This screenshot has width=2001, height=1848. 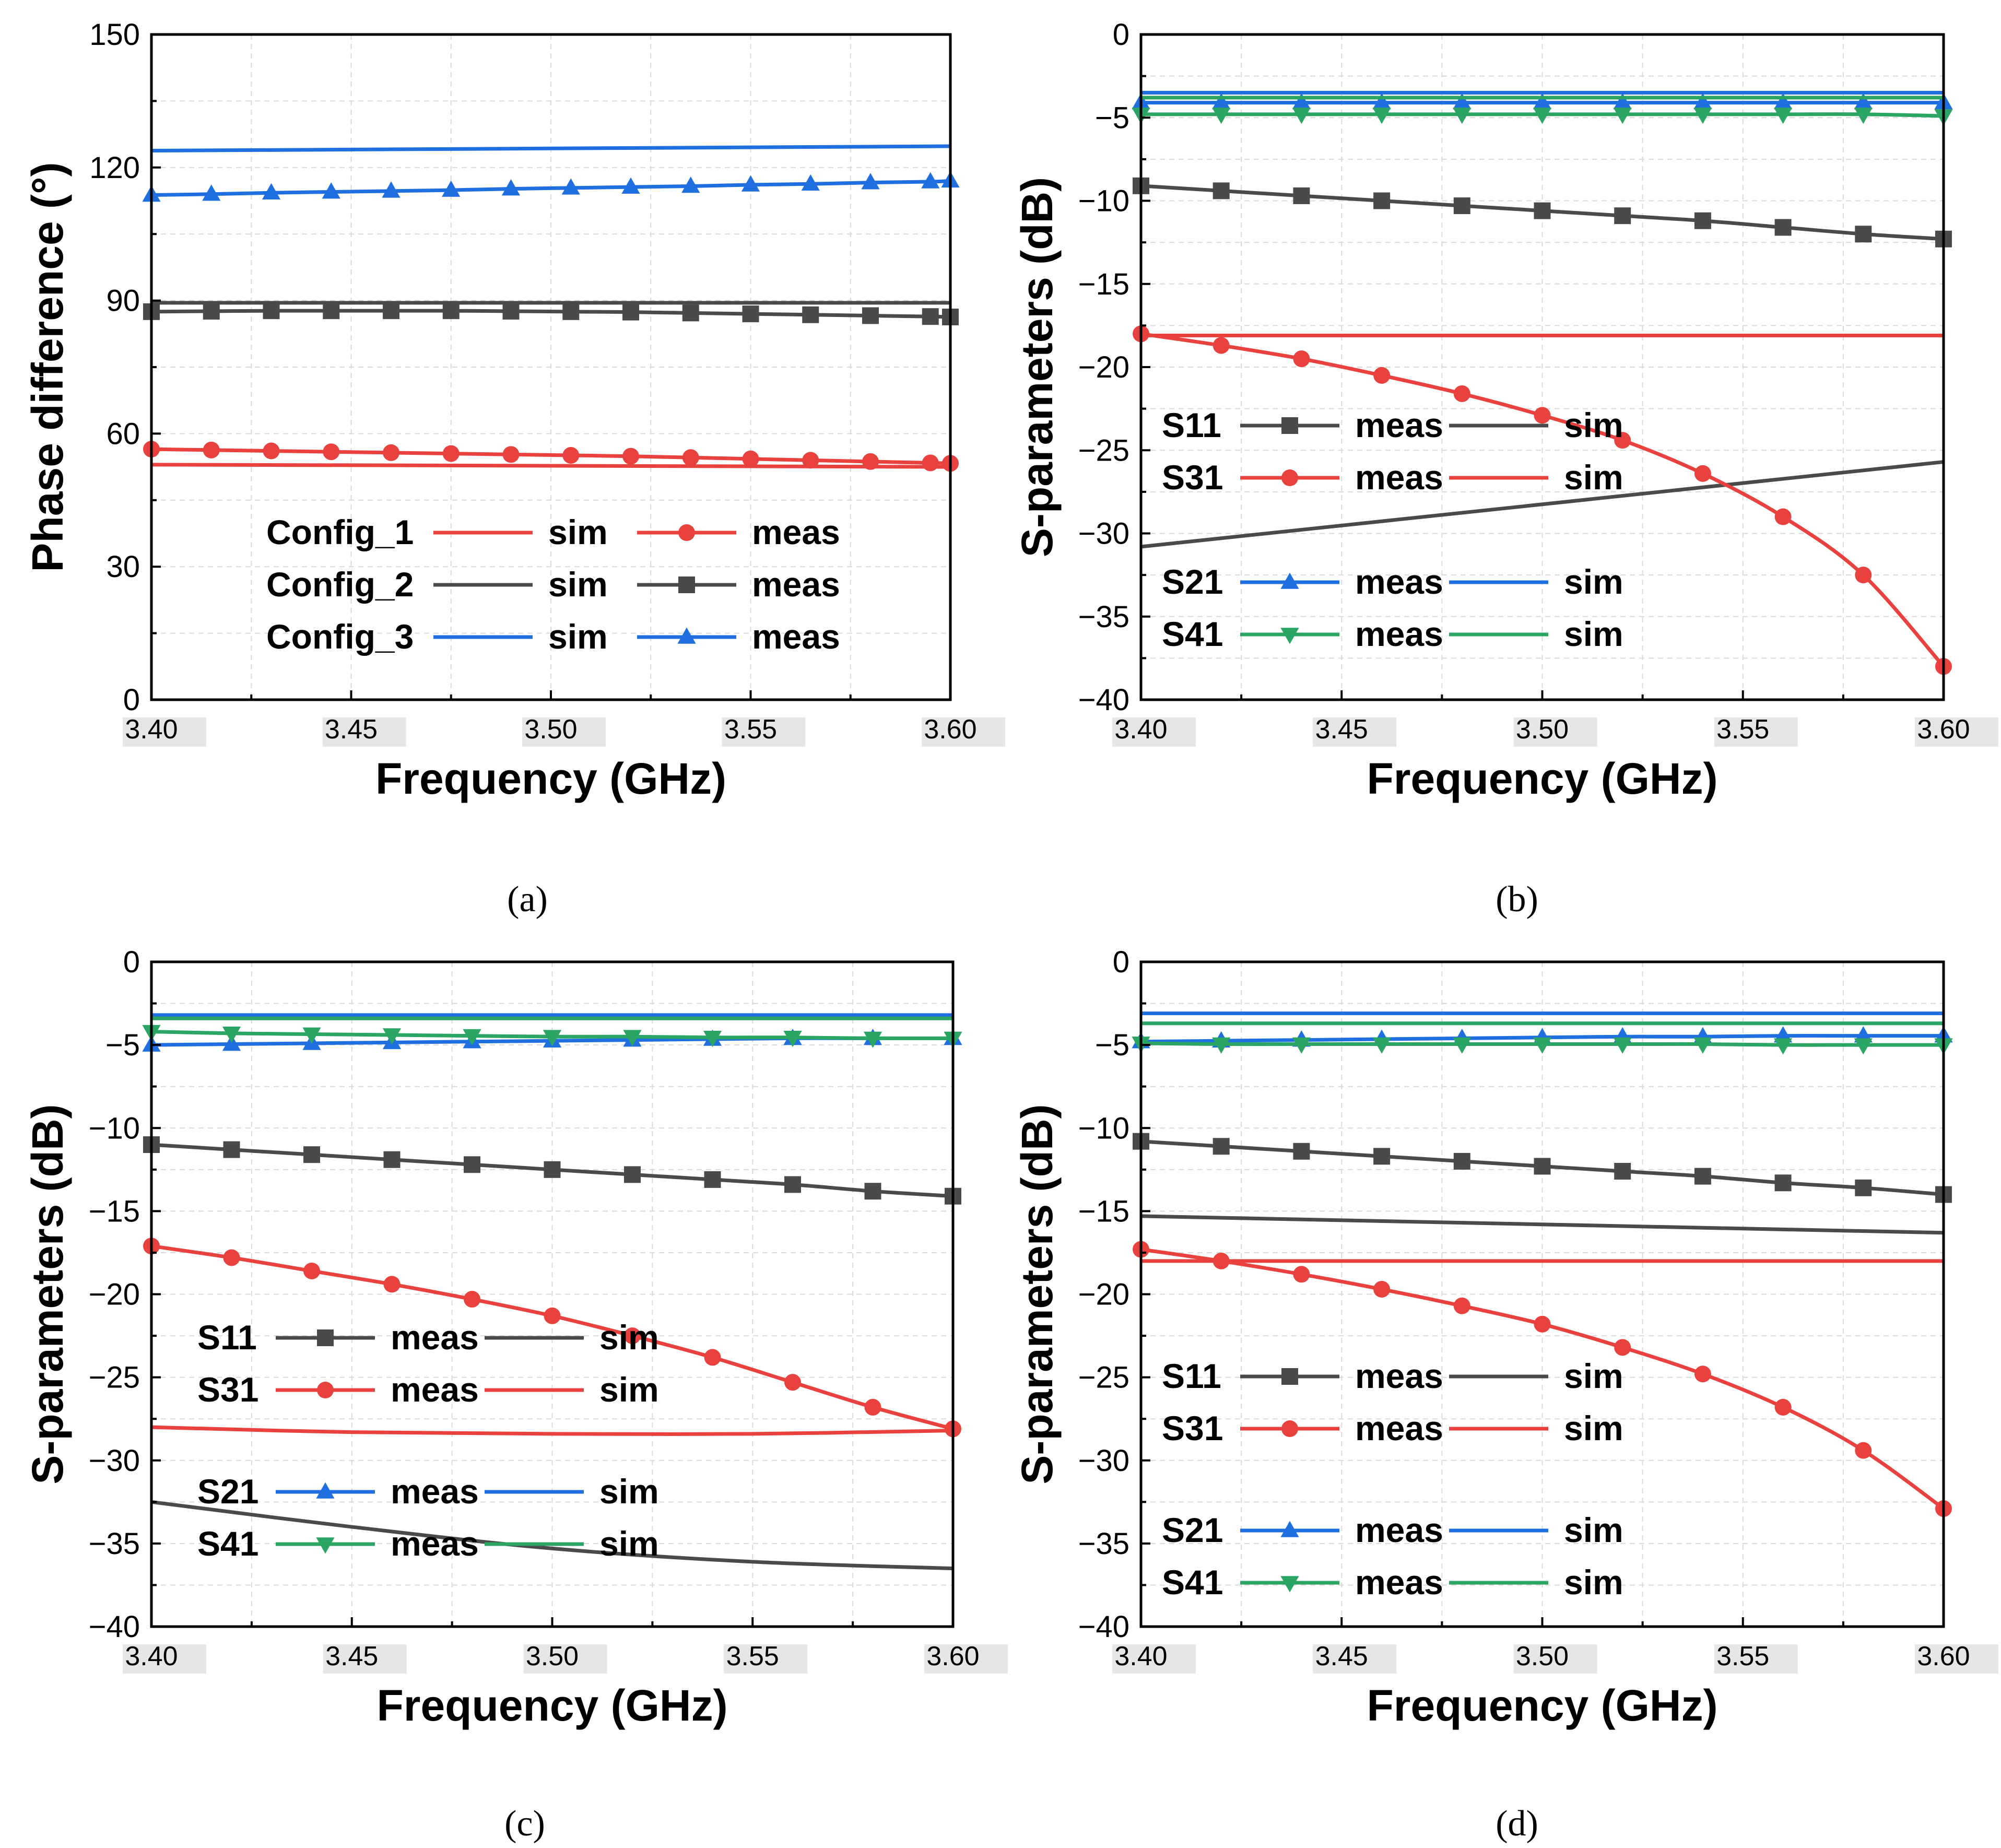 I want to click on x-tick-label: 3.40, so click(x=151, y=1656).